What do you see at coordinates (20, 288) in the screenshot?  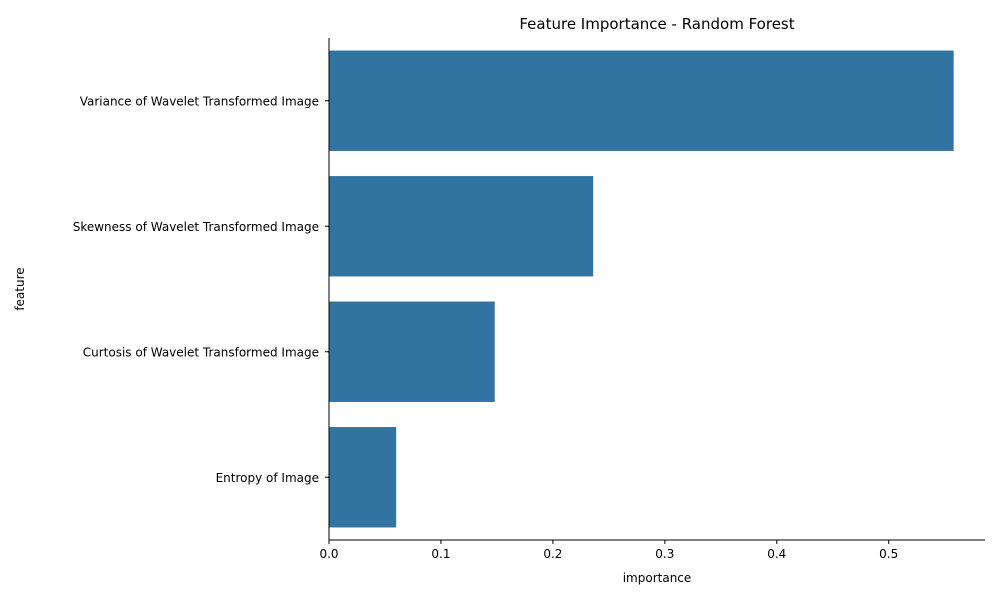 I see `y-axis-label: feature` at bounding box center [20, 288].